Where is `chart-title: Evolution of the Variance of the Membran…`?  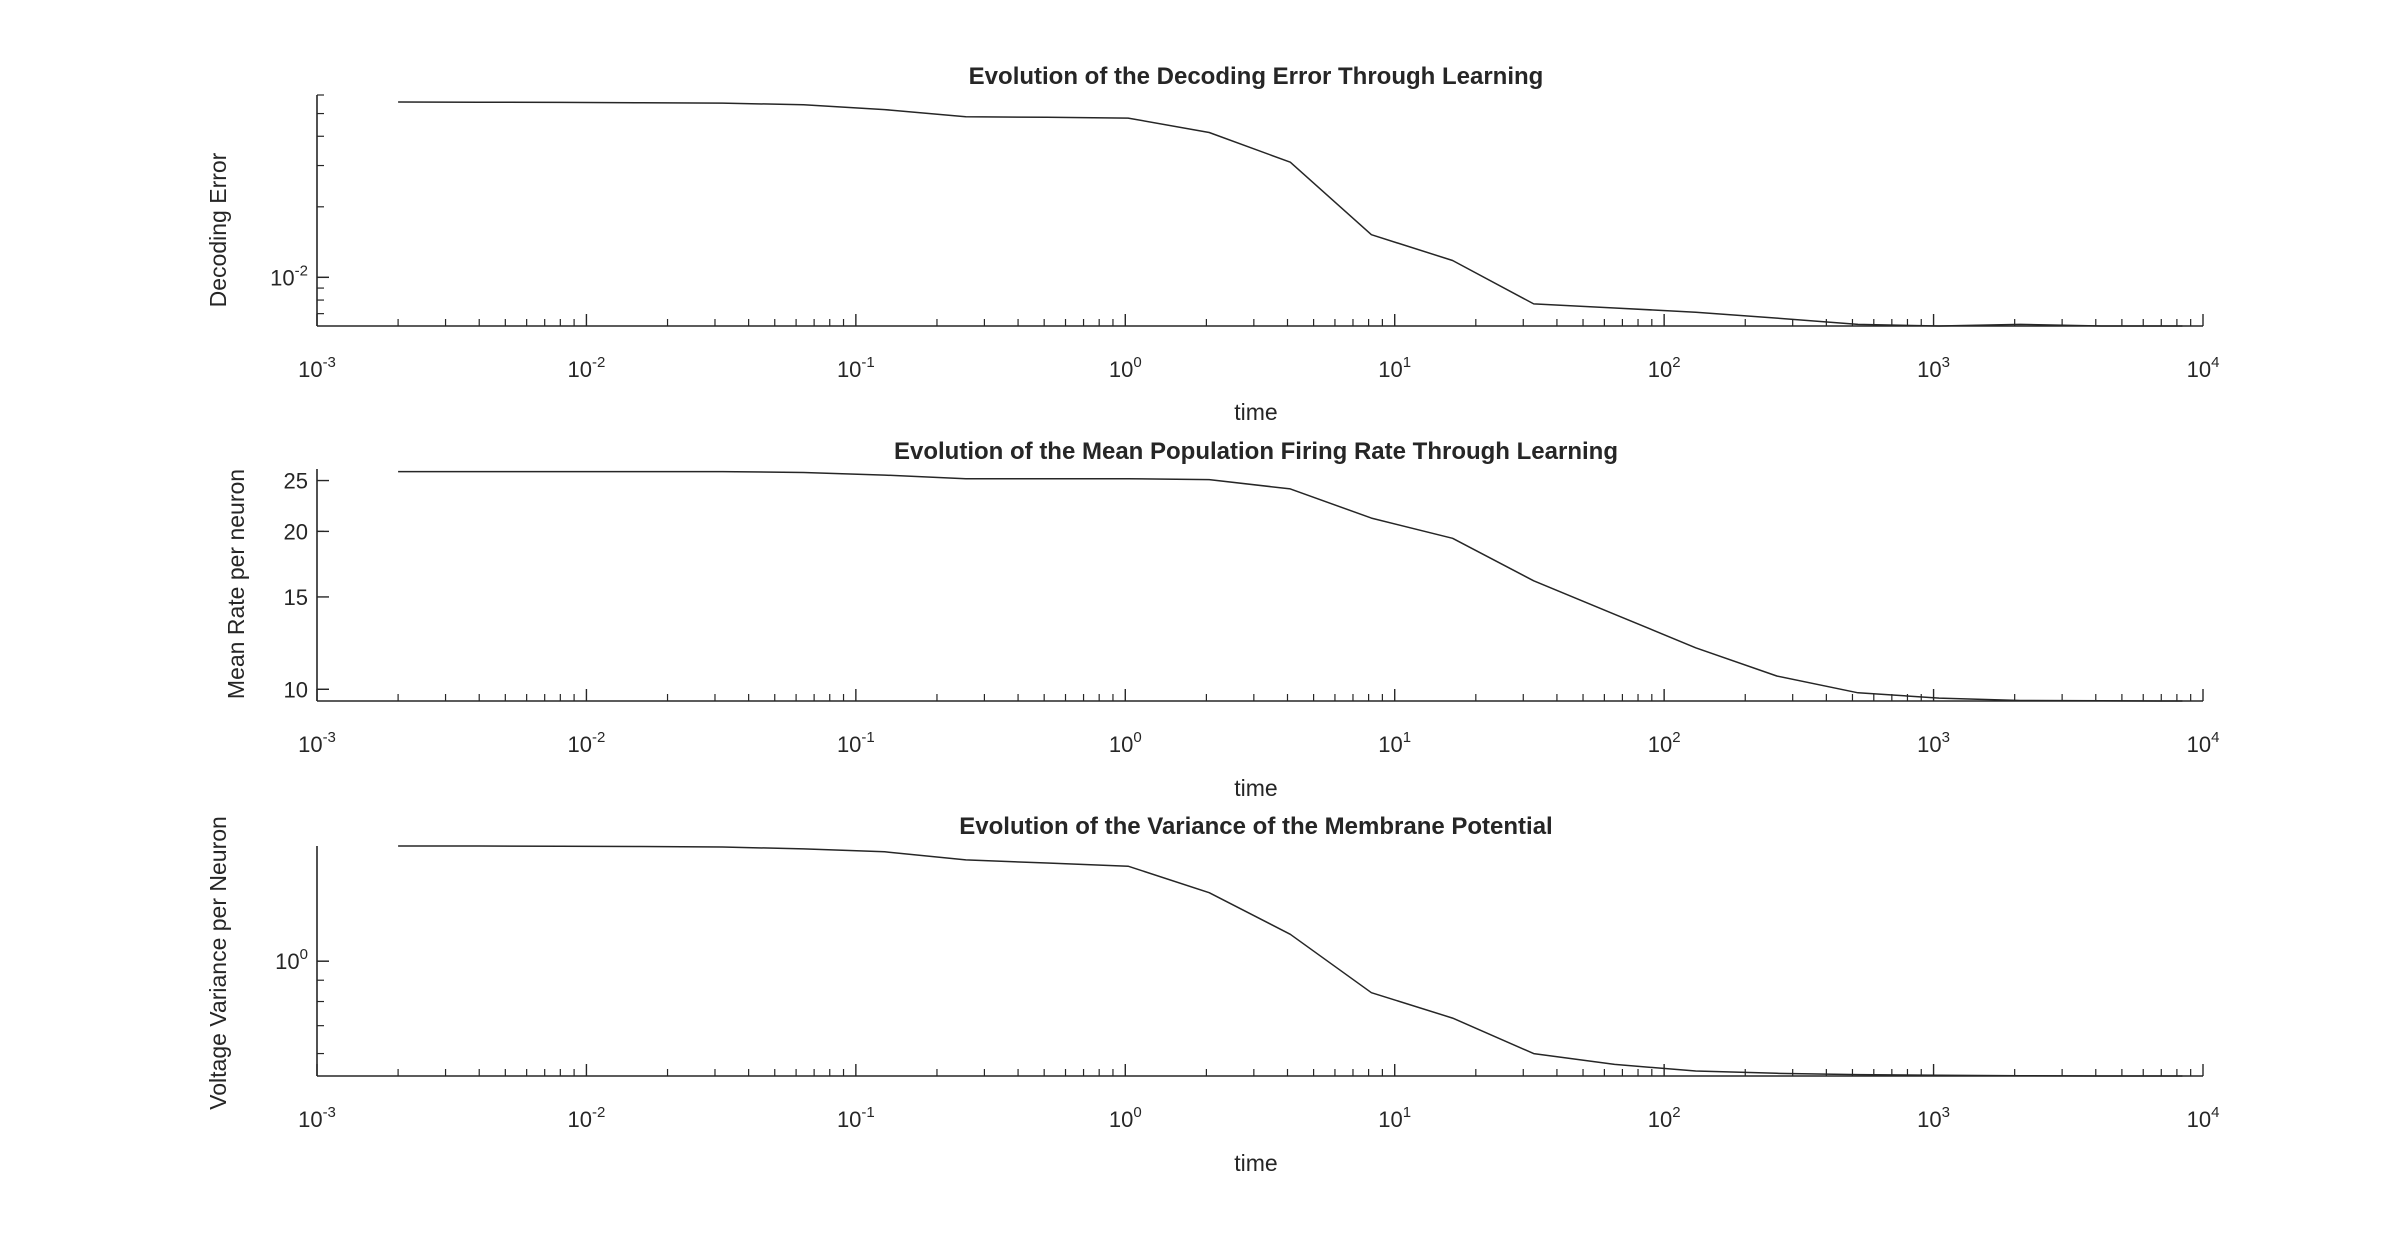
chart-title: Evolution of the Variance of the Membran… is located at coordinates (1255, 826).